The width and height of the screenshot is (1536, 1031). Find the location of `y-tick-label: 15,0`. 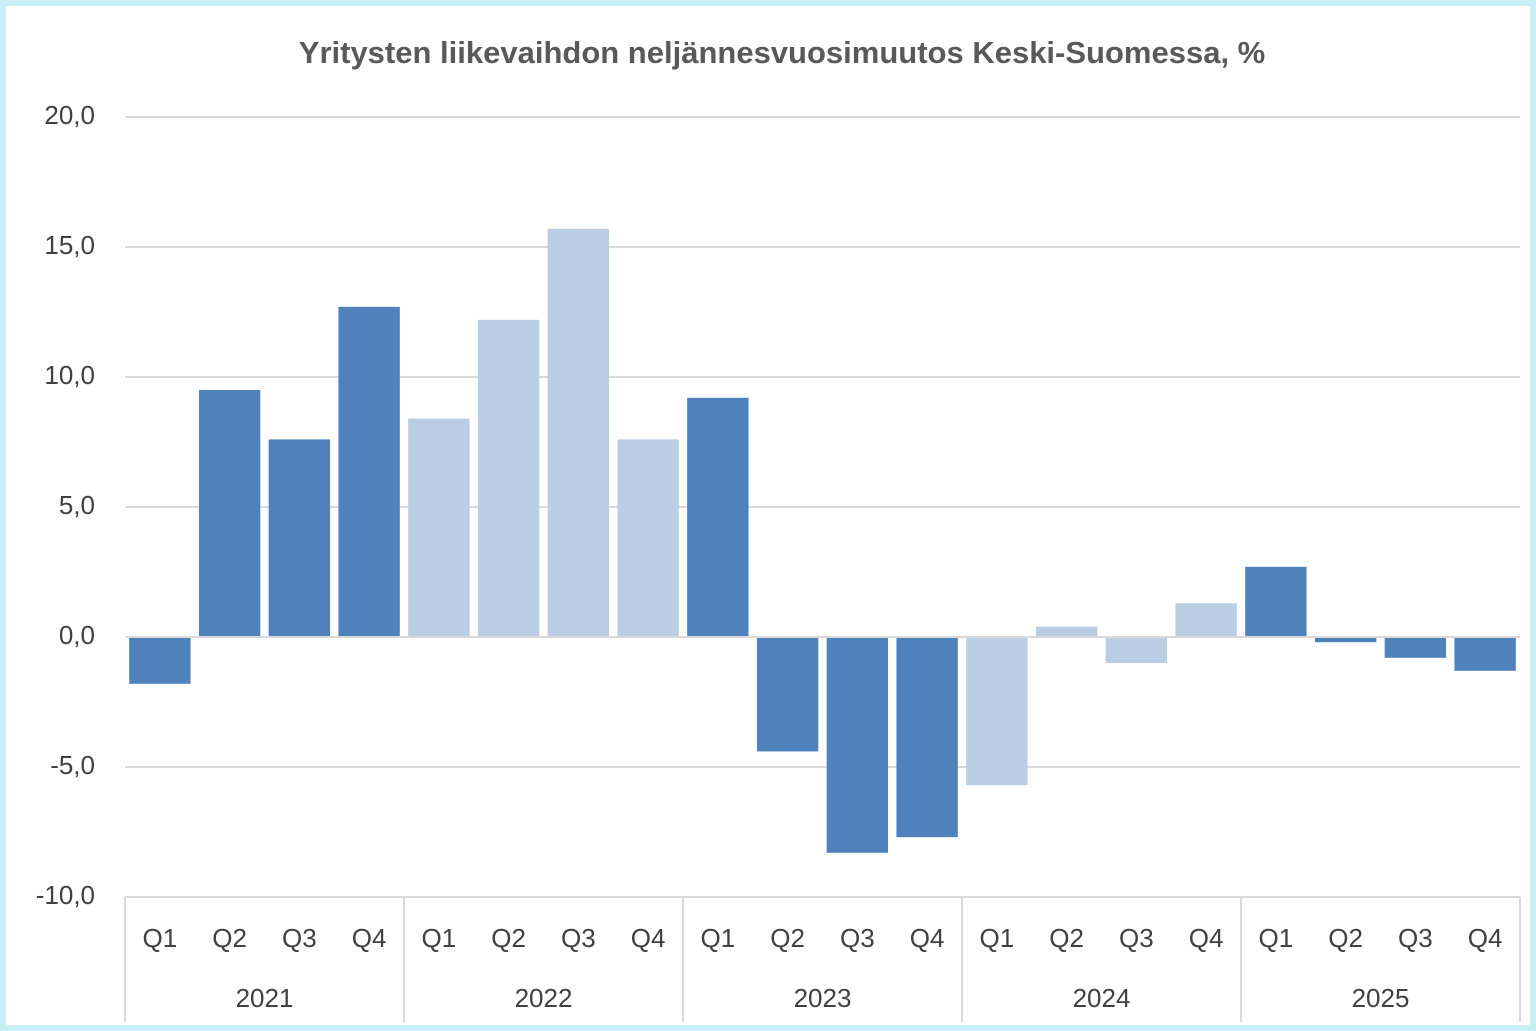

y-tick-label: 15,0 is located at coordinates (69, 245).